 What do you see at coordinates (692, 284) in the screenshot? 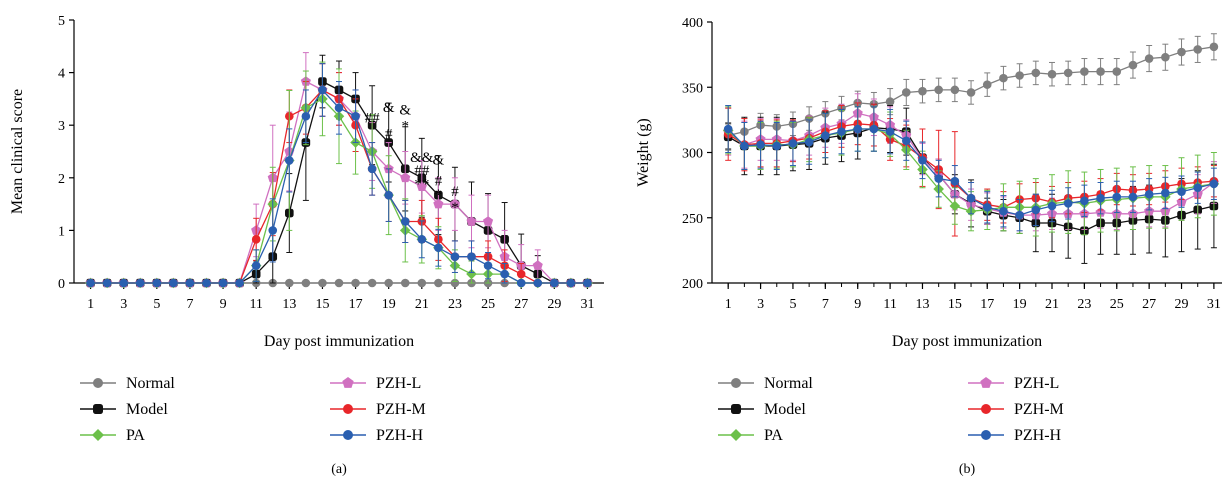
I see `y-tick-label: 200` at bounding box center [692, 284].